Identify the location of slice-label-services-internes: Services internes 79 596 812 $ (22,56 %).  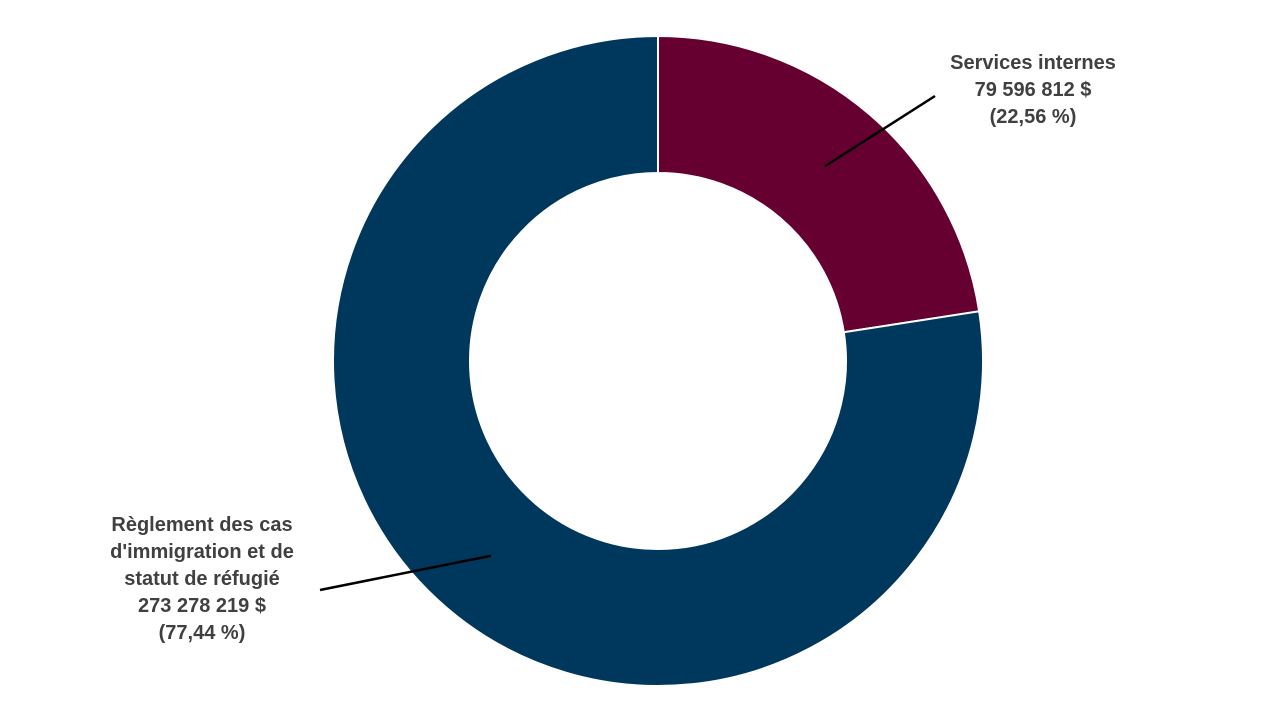
(1033, 90).